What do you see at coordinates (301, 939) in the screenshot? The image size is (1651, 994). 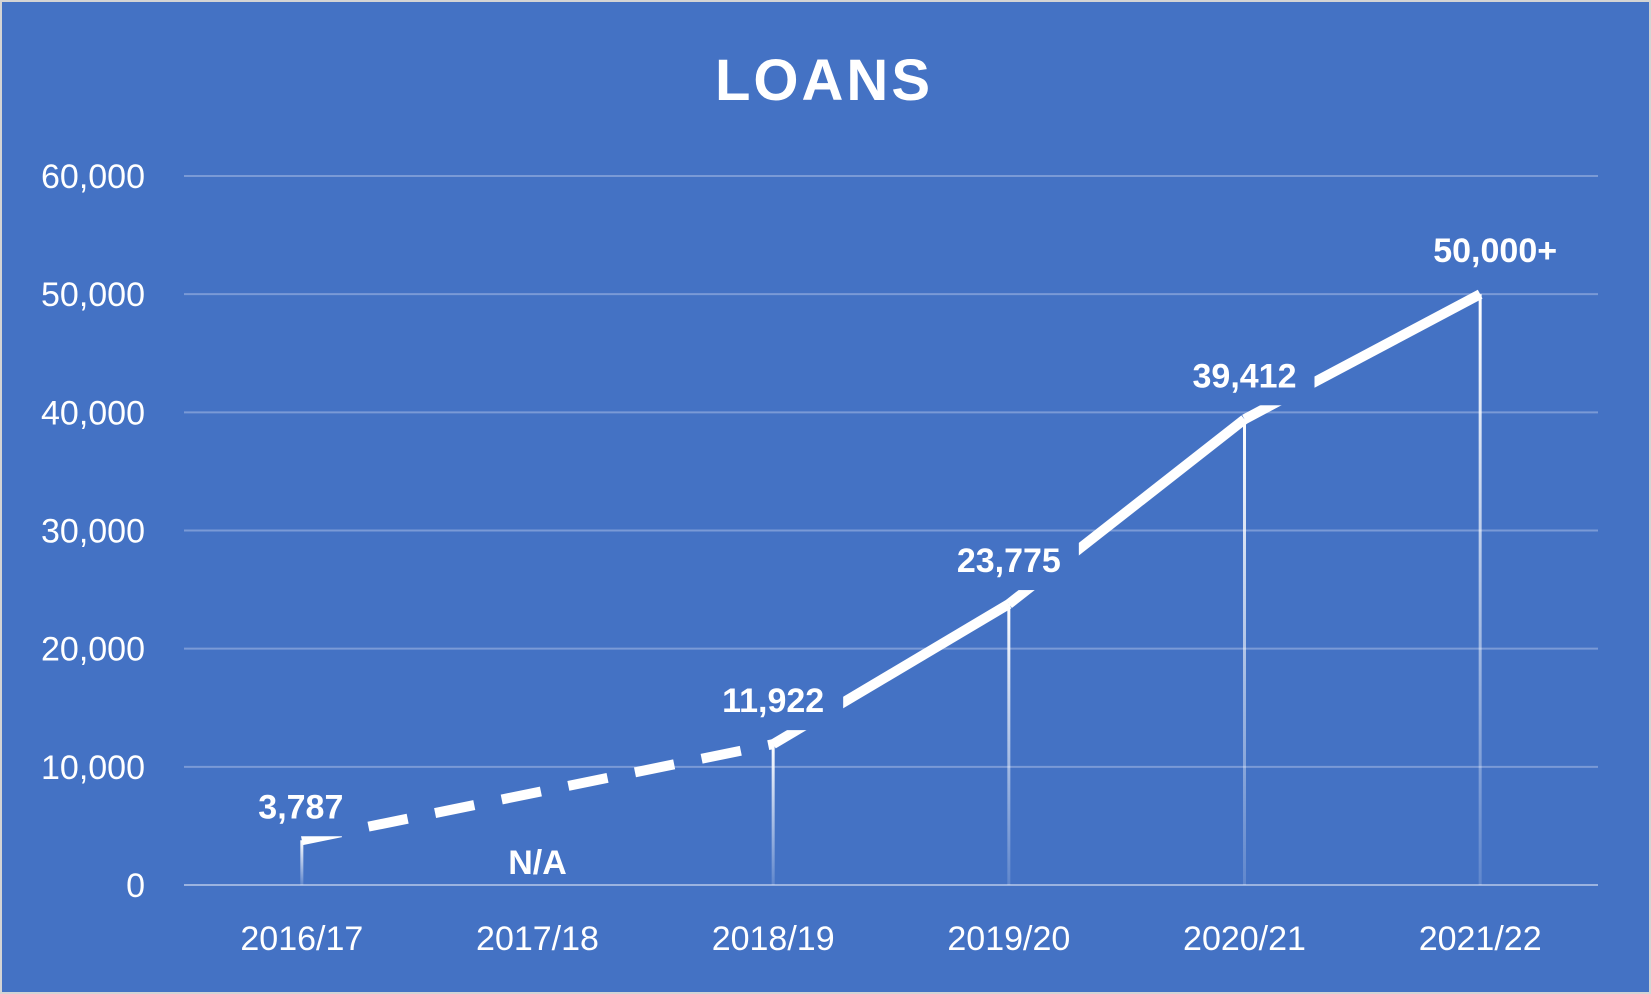 I see `x-tick-label: 2016/17` at bounding box center [301, 939].